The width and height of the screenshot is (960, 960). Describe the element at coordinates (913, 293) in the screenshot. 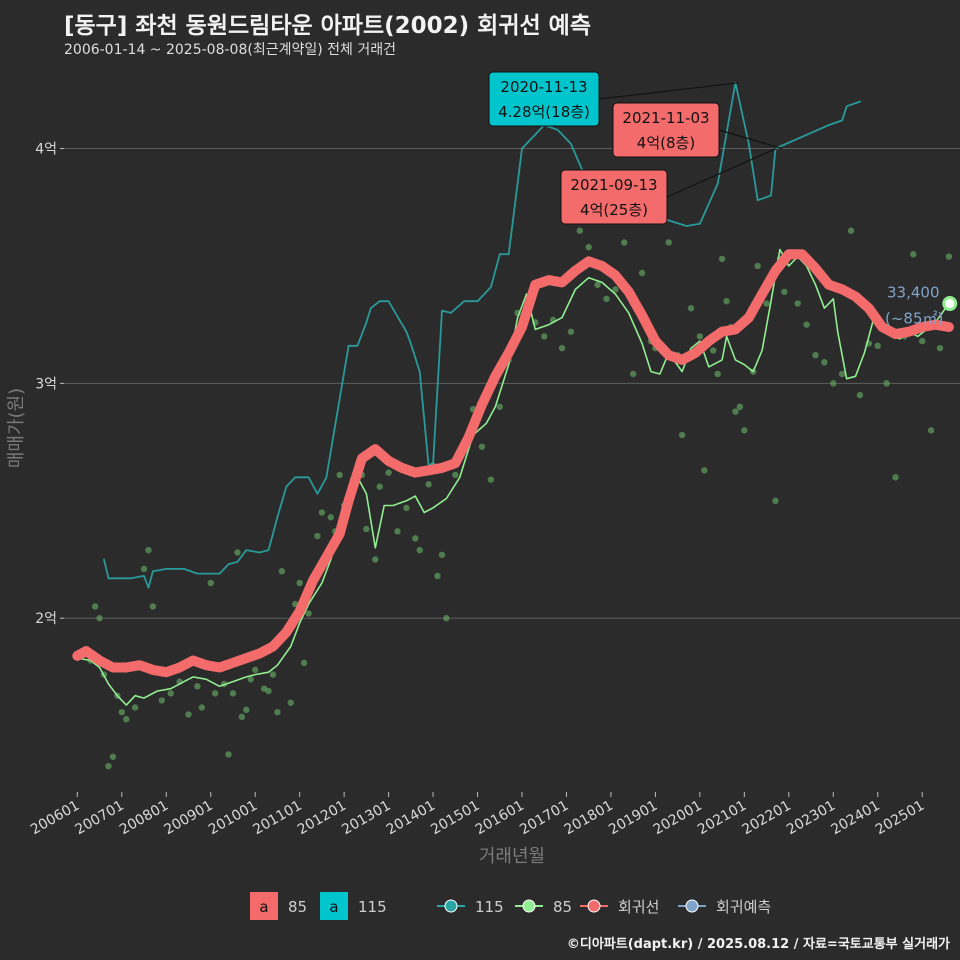

I see `forecast-value-label: 33,400` at that location.